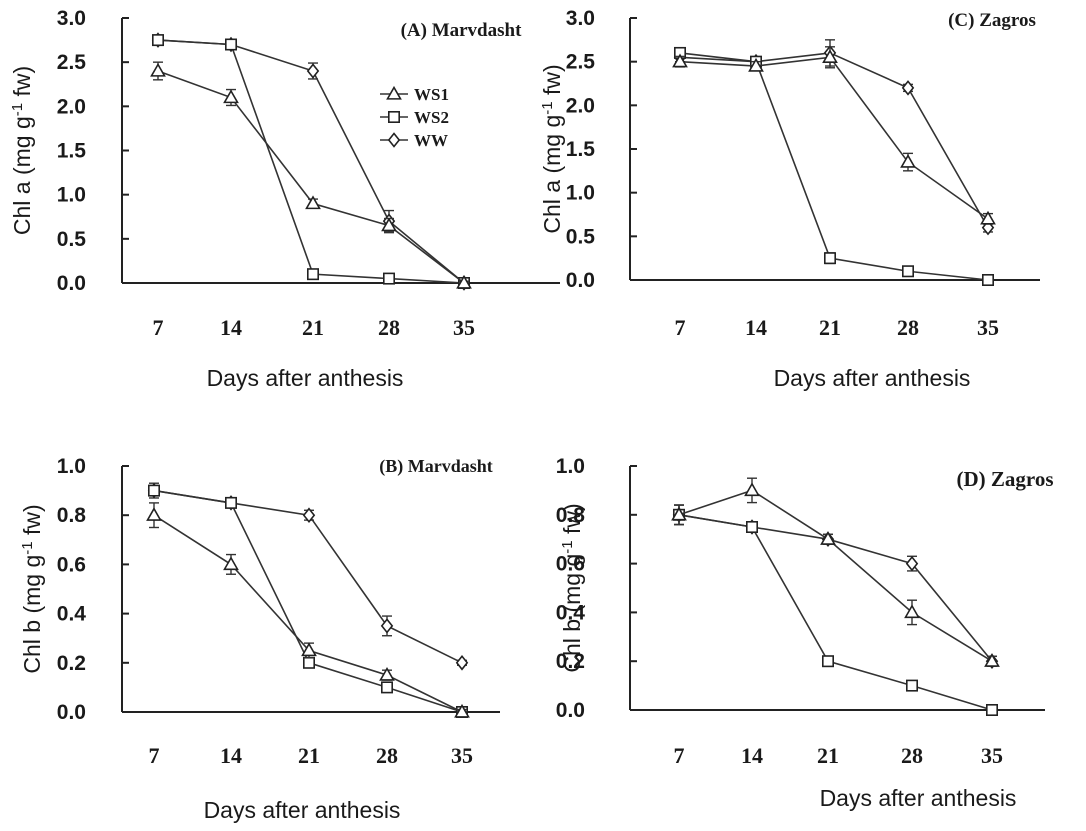  I want to click on legend-label: WS1, so click(431, 94).